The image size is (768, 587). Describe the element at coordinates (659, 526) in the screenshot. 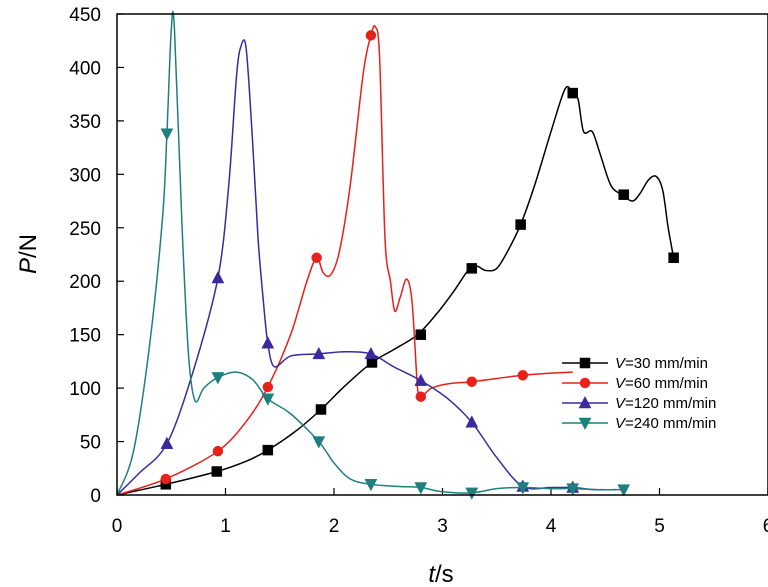

I see `x-tick-label-5: 5` at that location.